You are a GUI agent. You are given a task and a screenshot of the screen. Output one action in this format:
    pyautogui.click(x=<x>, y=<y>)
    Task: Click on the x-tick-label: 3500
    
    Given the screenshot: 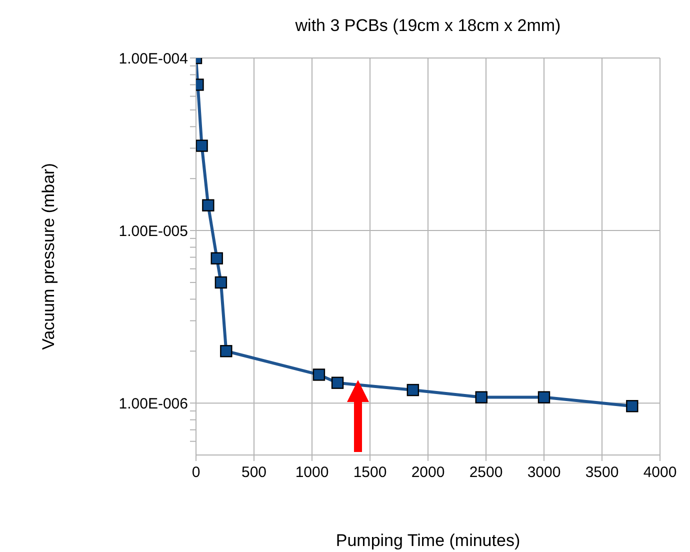 What is the action you would take?
    pyautogui.click(x=602, y=472)
    